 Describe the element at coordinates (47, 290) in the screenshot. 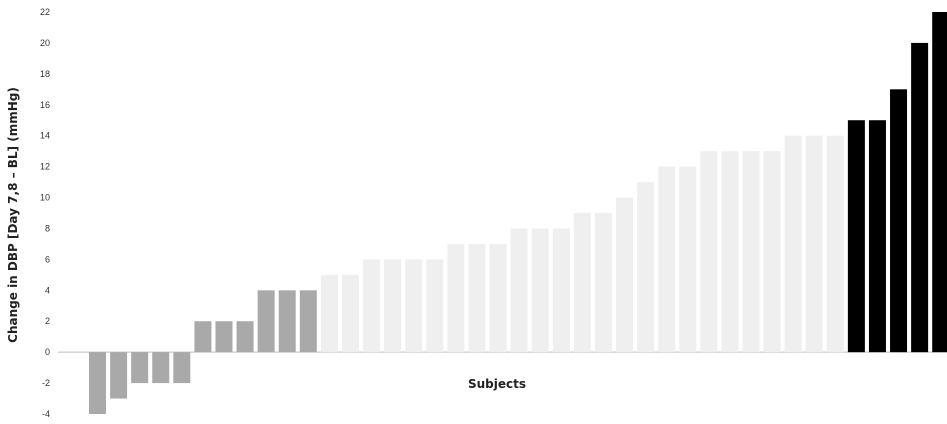

I see `y-tick-label: 4` at that location.